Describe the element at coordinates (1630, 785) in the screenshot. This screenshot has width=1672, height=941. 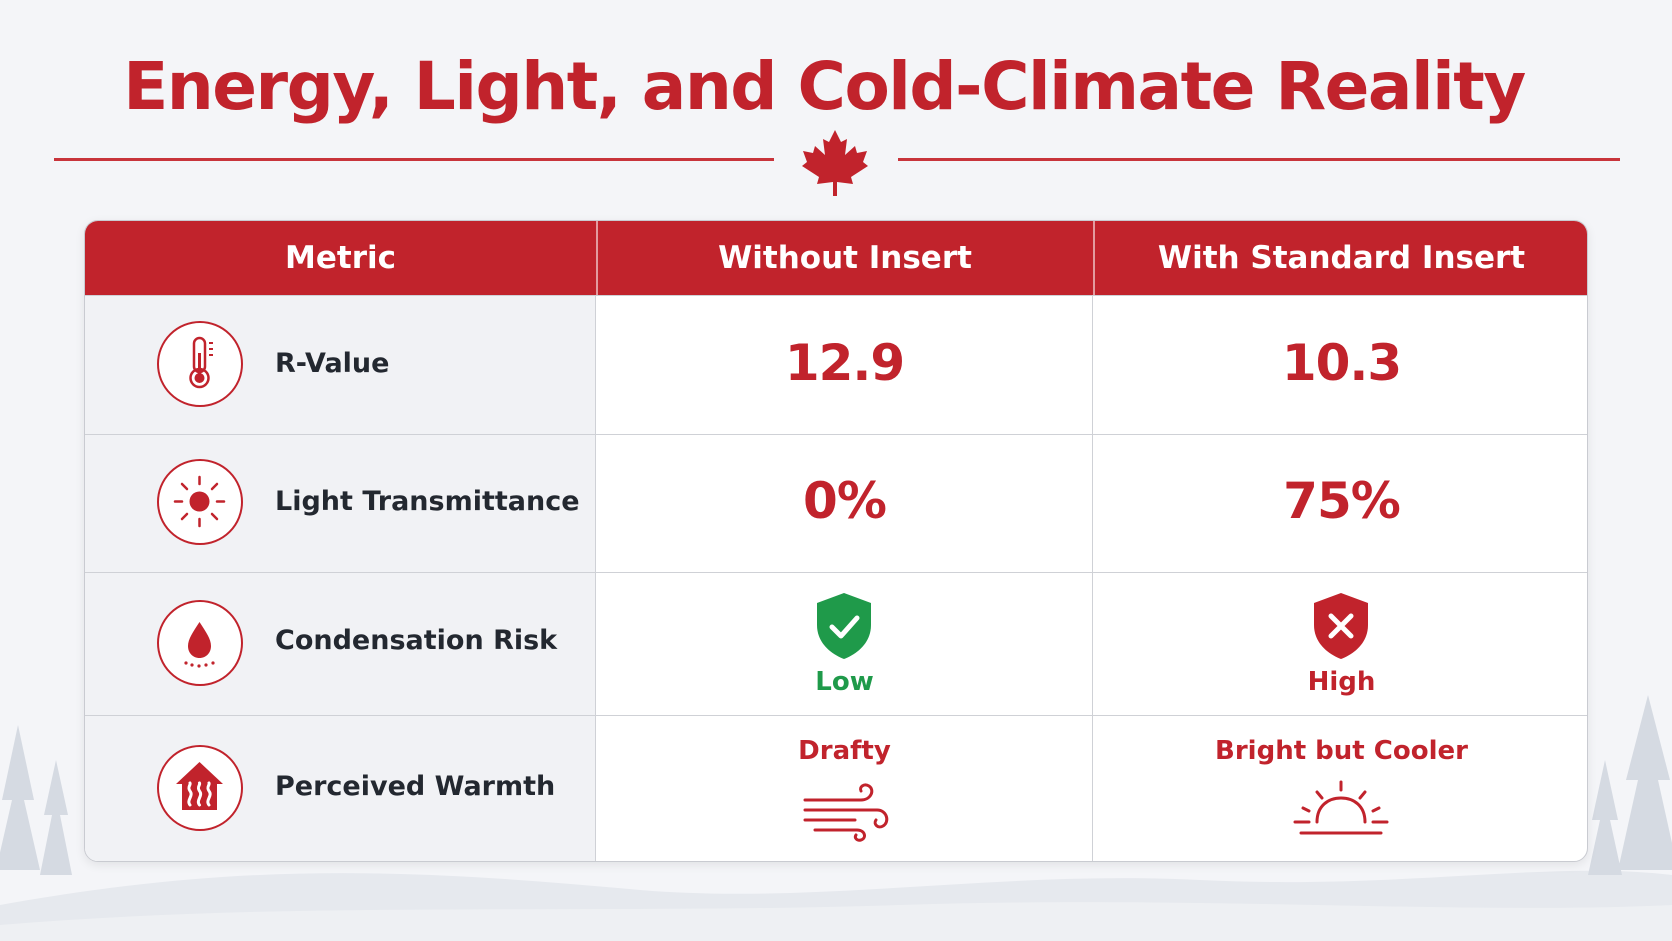
I see `pine-trees-right` at that location.